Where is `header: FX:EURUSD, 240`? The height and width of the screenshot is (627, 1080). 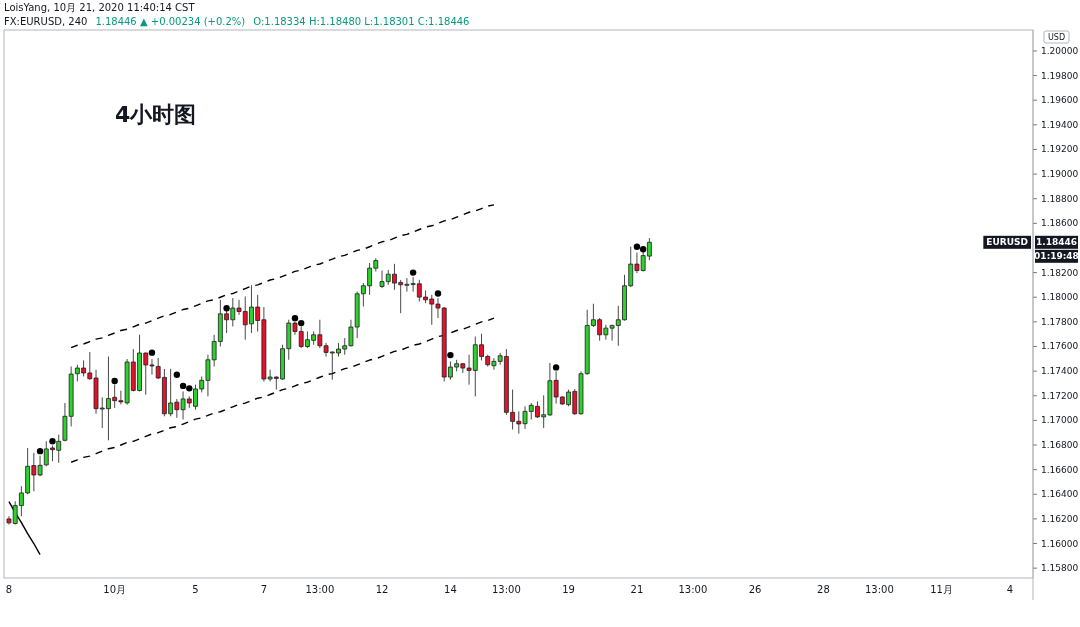
header: FX:EURUSD, 240 is located at coordinates (46, 21).